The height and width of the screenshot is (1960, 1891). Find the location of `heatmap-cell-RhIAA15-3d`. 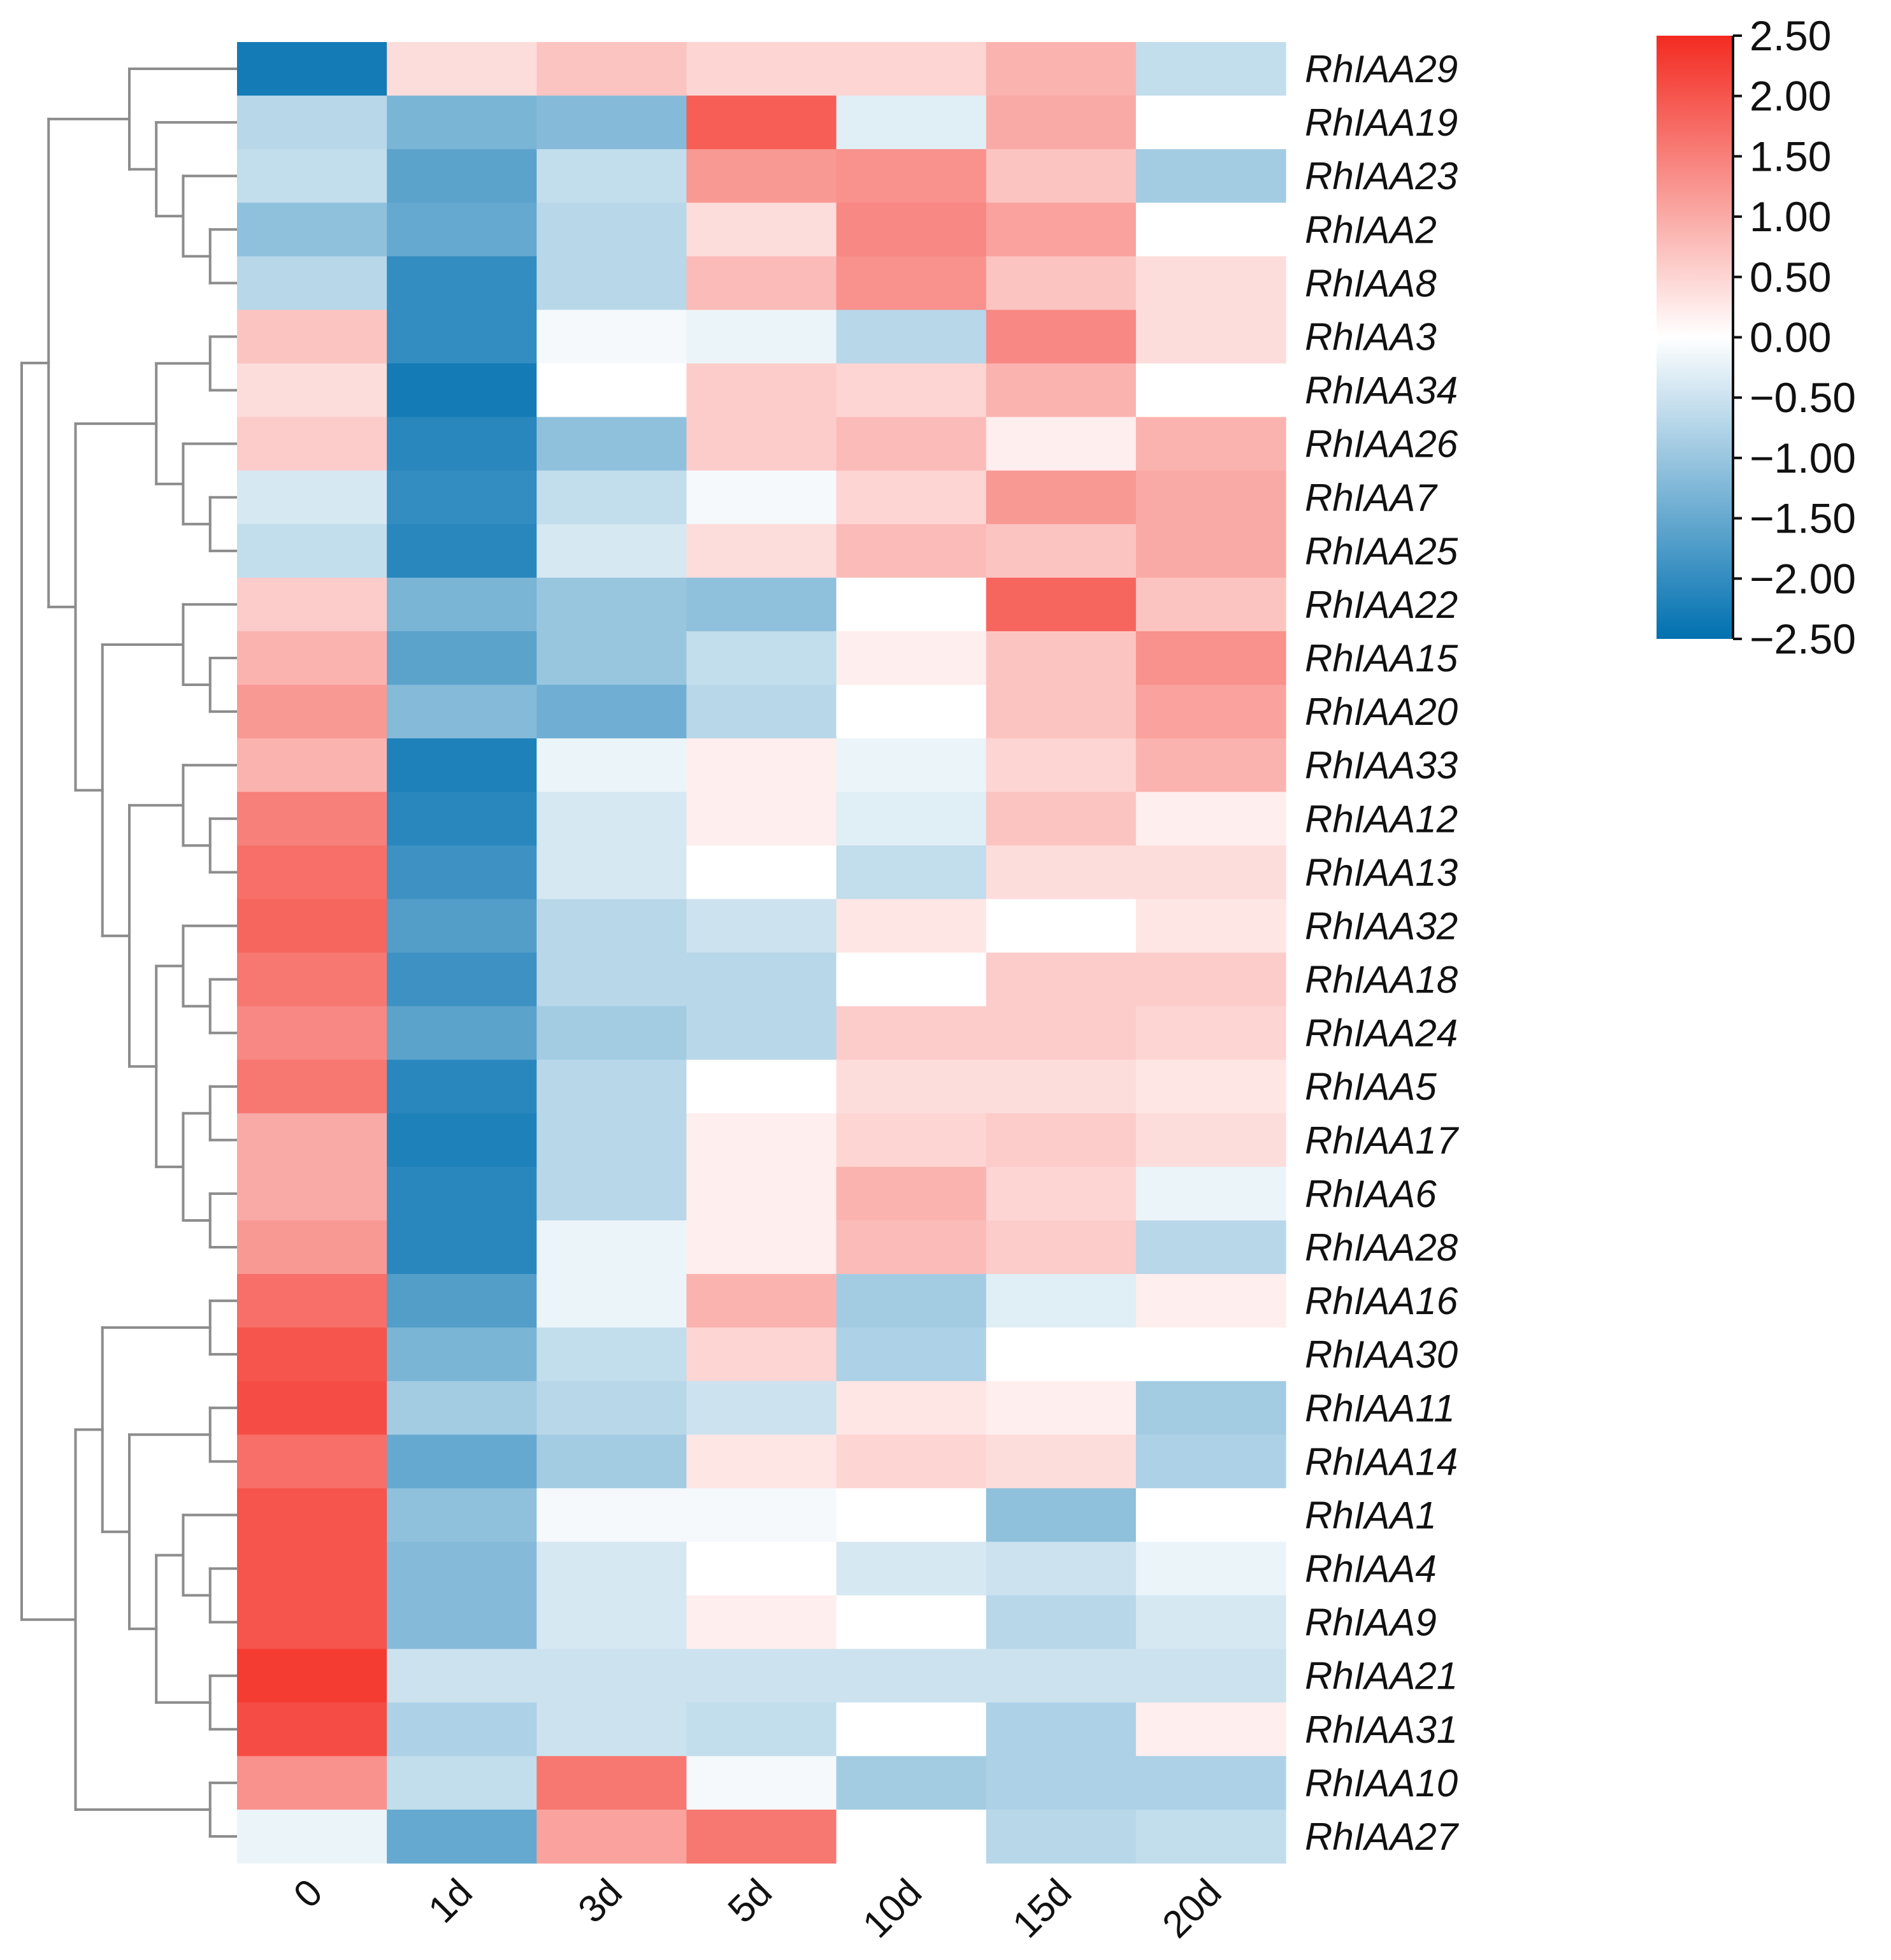

heatmap-cell-RhIAA15-3d is located at coordinates (611, 658).